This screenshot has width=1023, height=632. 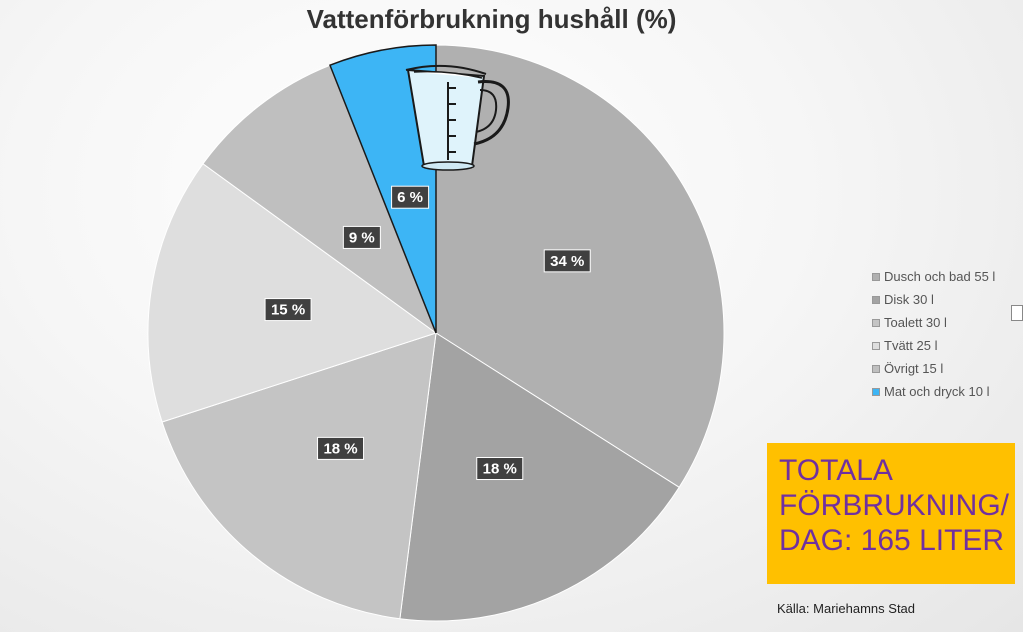 What do you see at coordinates (914, 368) in the screenshot?
I see `legend-label: Övrigt 15 l` at bounding box center [914, 368].